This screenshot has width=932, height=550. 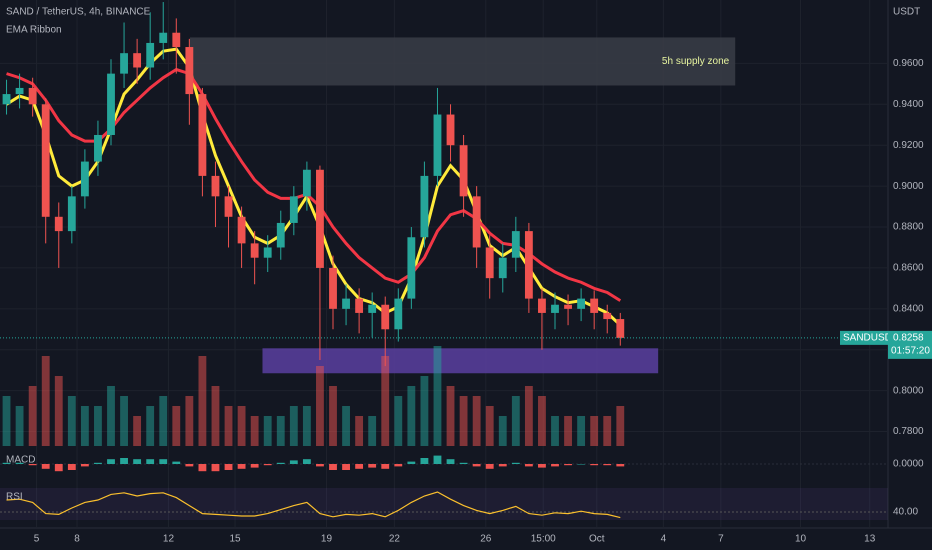 I want to click on x-tick-label: 26, so click(x=486, y=539).